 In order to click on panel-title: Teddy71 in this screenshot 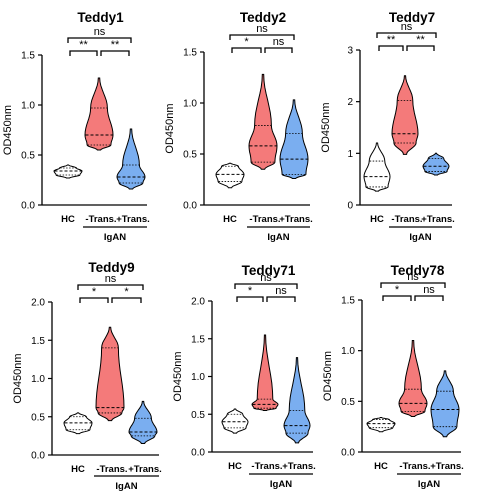, I will do `click(269, 270)`.